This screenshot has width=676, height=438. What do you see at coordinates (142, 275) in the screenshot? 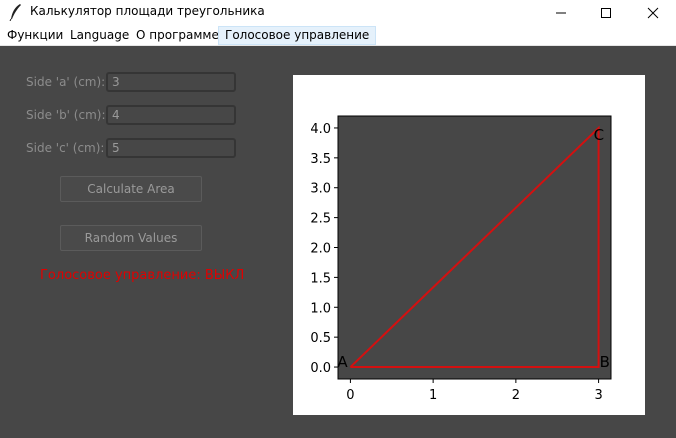
I see `voice-control-status: Голосовое управление: ВЫКЛ` at bounding box center [142, 275].